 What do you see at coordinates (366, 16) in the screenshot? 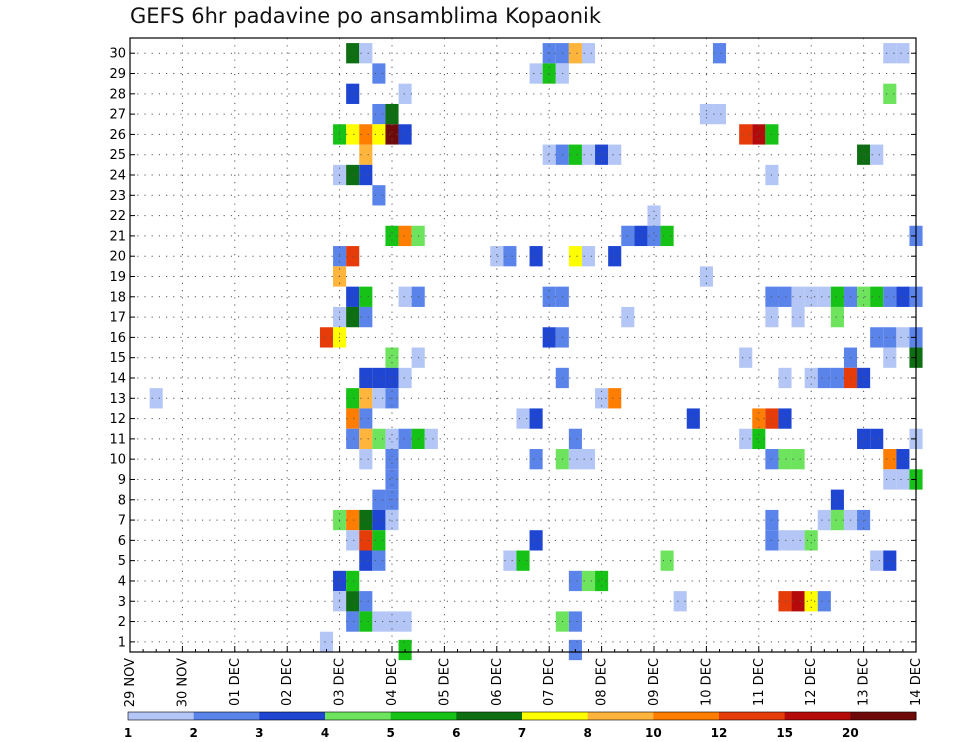
I see `chart-title: GEFS 6hr padavine po ansamblima Kopaonik` at bounding box center [366, 16].